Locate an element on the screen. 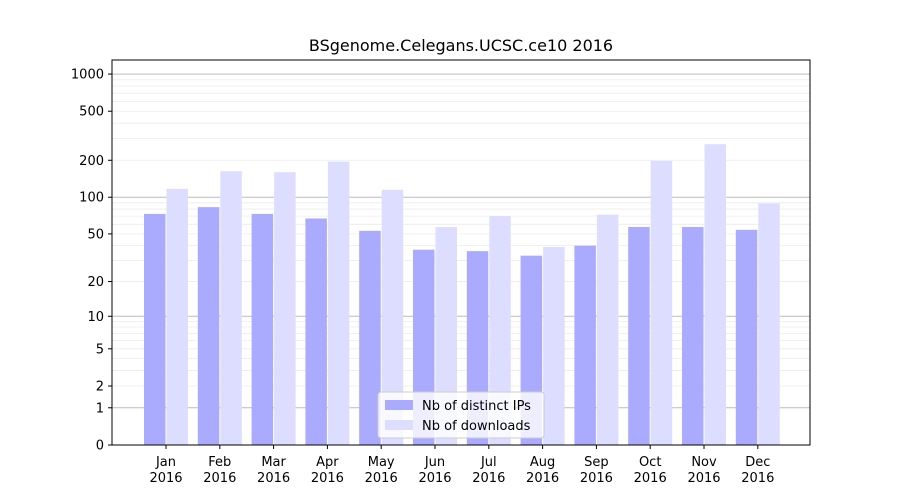 The width and height of the screenshot is (900, 500). y-tick-label: 1000 is located at coordinates (87, 75).